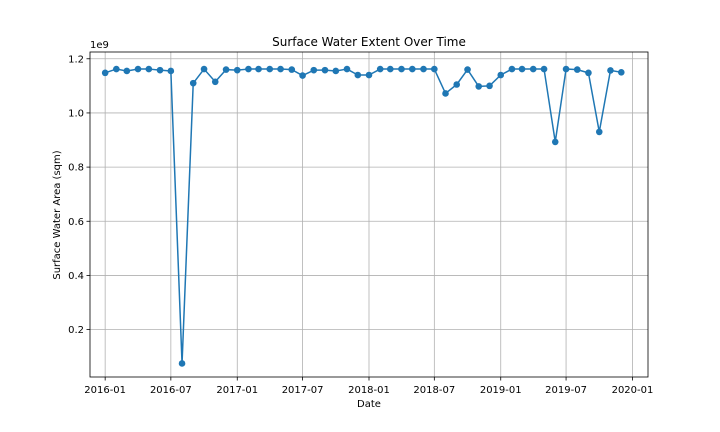 This screenshot has width=720, height=432. What do you see at coordinates (434, 390) in the screenshot?
I see `x-tick-label: 2018-07` at bounding box center [434, 390].